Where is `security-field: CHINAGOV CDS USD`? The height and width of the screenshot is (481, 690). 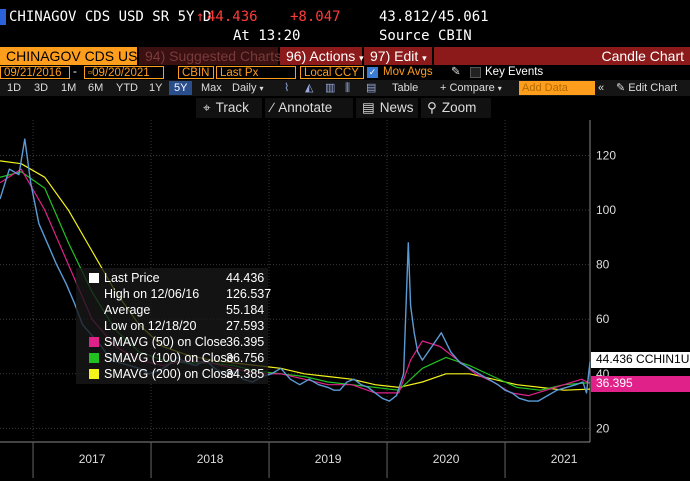
security-field: CHINAGOV CDS USD is located at coordinates (74, 56).